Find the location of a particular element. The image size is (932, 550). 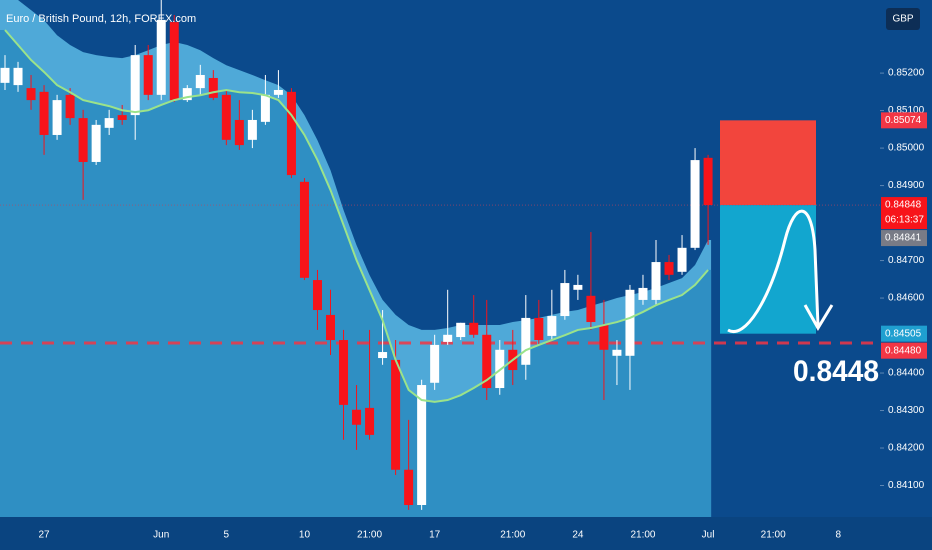

price-label: 0.84505 is located at coordinates (903, 333).